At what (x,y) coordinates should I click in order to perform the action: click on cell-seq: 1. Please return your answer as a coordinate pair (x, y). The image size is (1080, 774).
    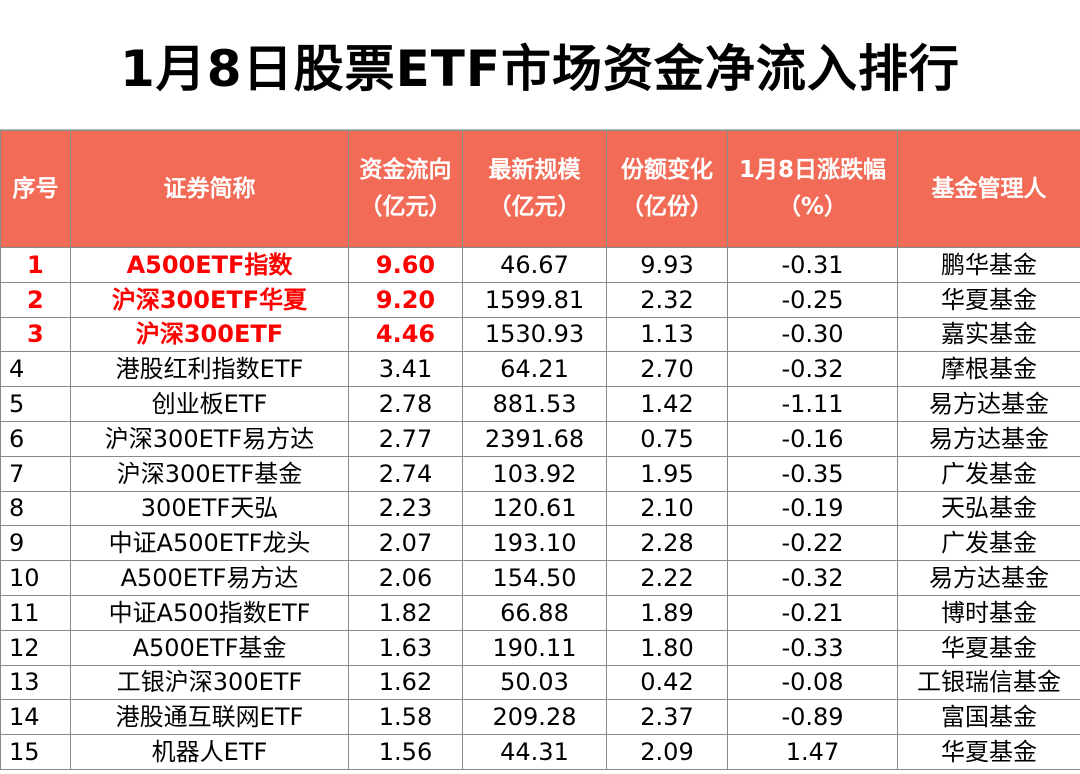
    Looking at the image, I should click on (35, 265).